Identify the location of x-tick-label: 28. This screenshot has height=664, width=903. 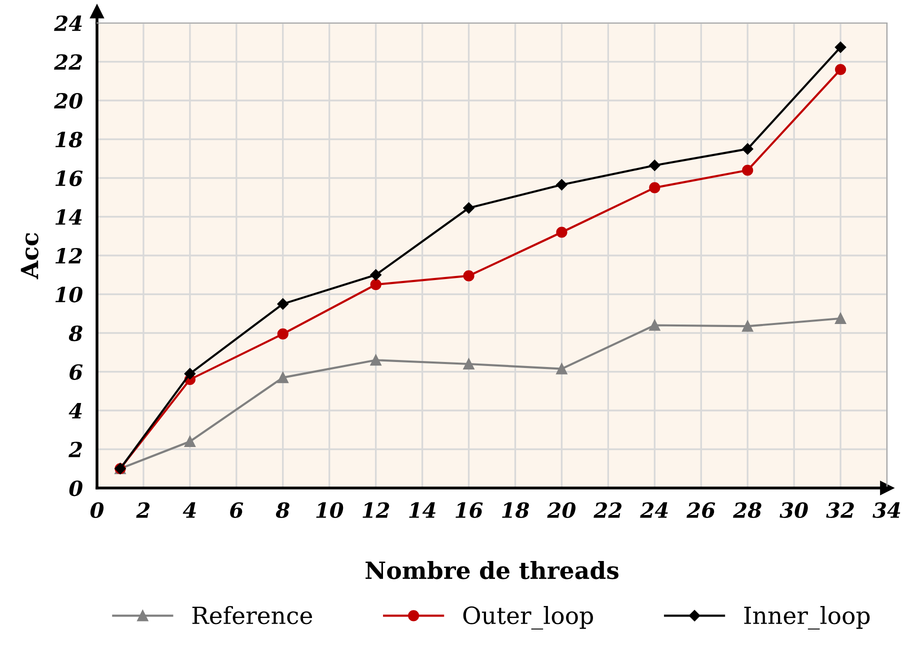
(747, 510).